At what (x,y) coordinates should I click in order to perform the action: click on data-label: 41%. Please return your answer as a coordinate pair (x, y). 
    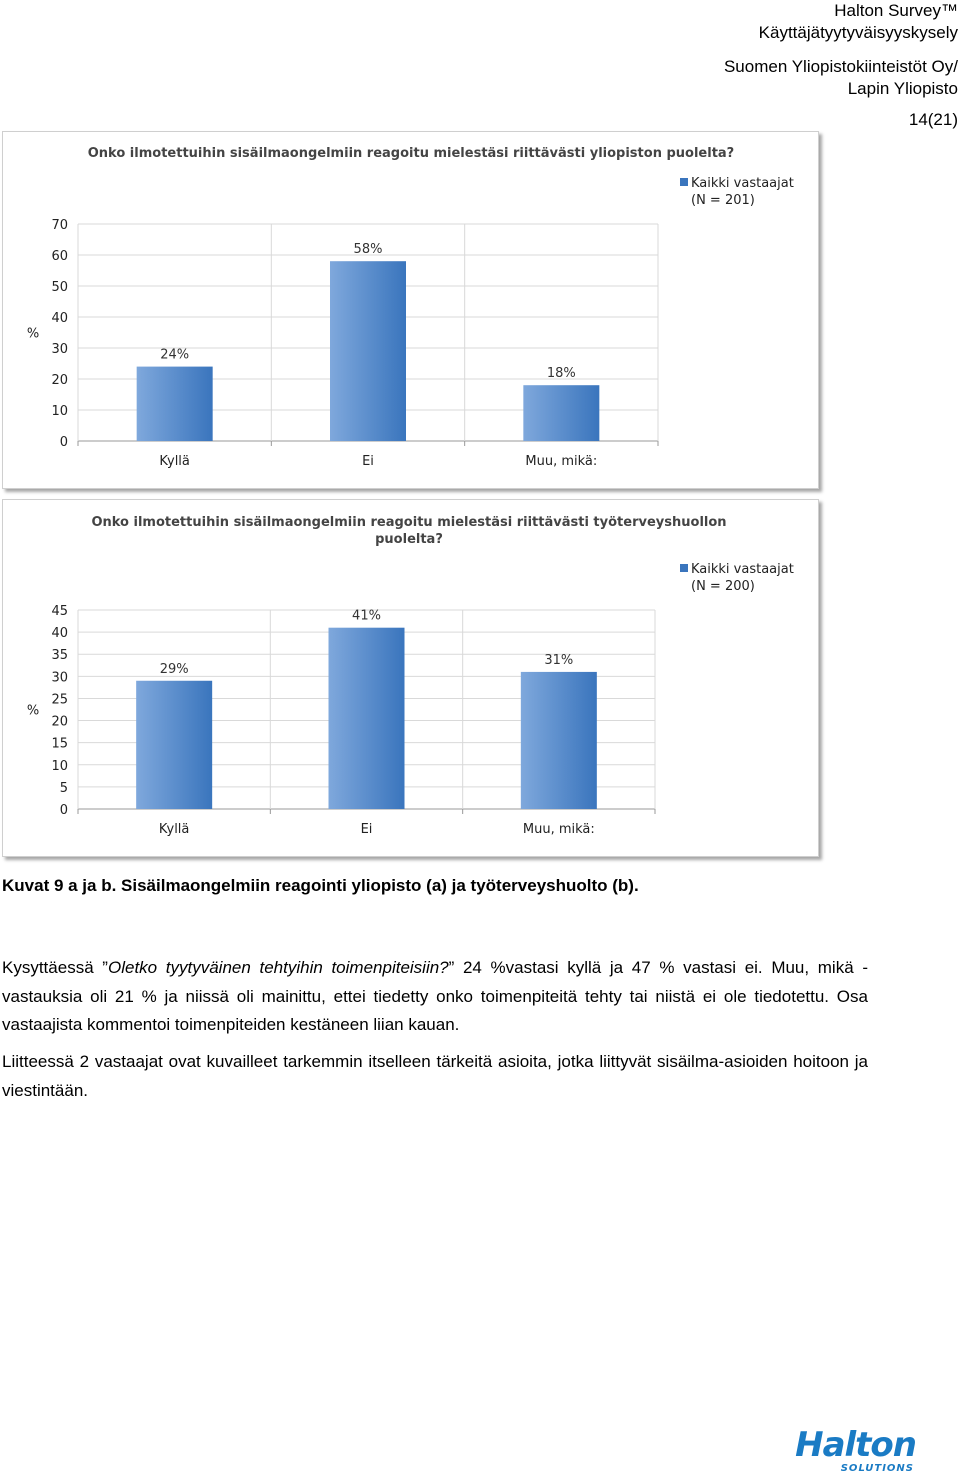
    Looking at the image, I should click on (366, 616).